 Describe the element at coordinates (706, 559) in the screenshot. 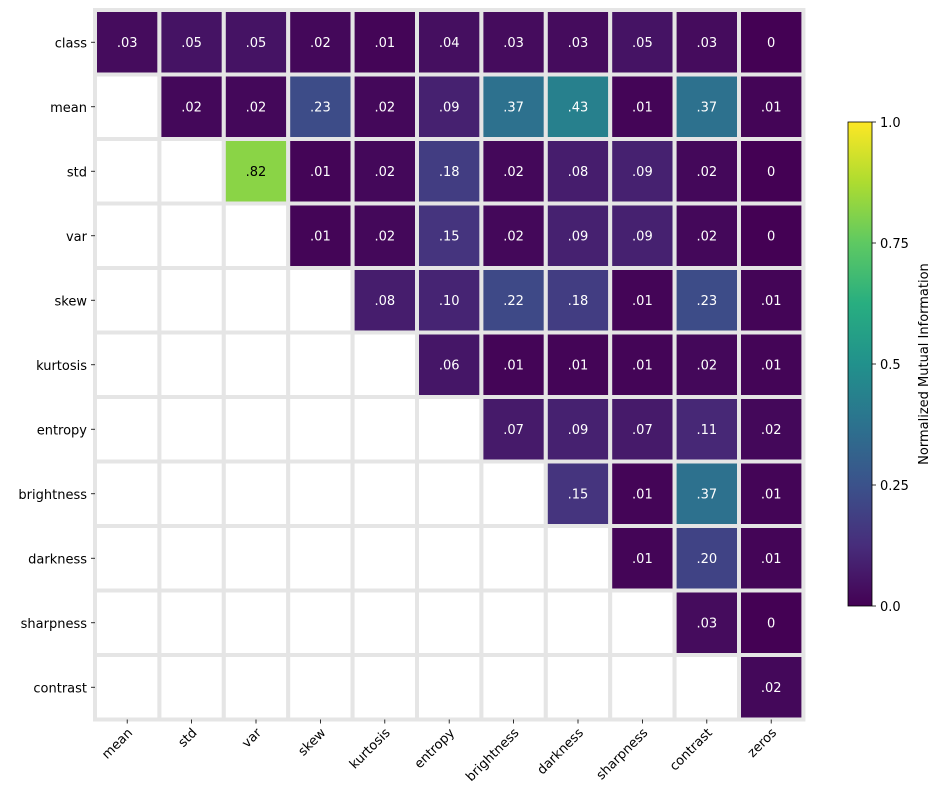

I see `cell-value-label: .20` at that location.